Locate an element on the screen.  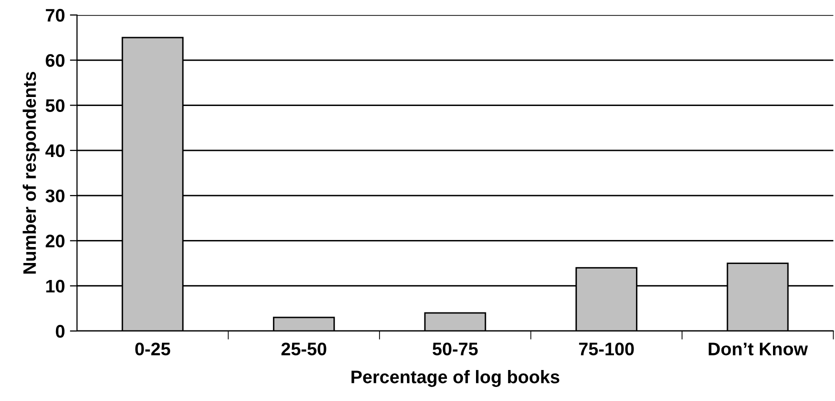
x-tick-label: 0-25 is located at coordinates (152, 349).